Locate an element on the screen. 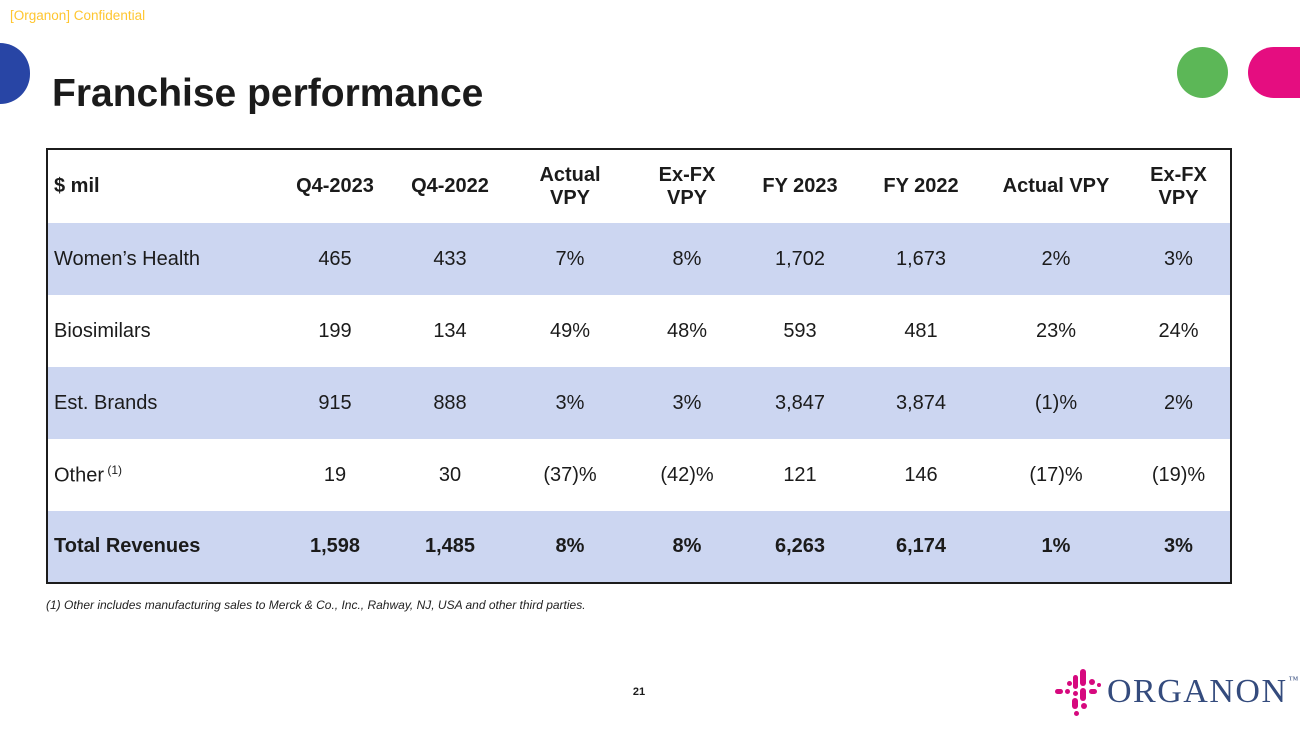 This screenshot has width=1300, height=731. decor-pill-magenta is located at coordinates (1274, 72).